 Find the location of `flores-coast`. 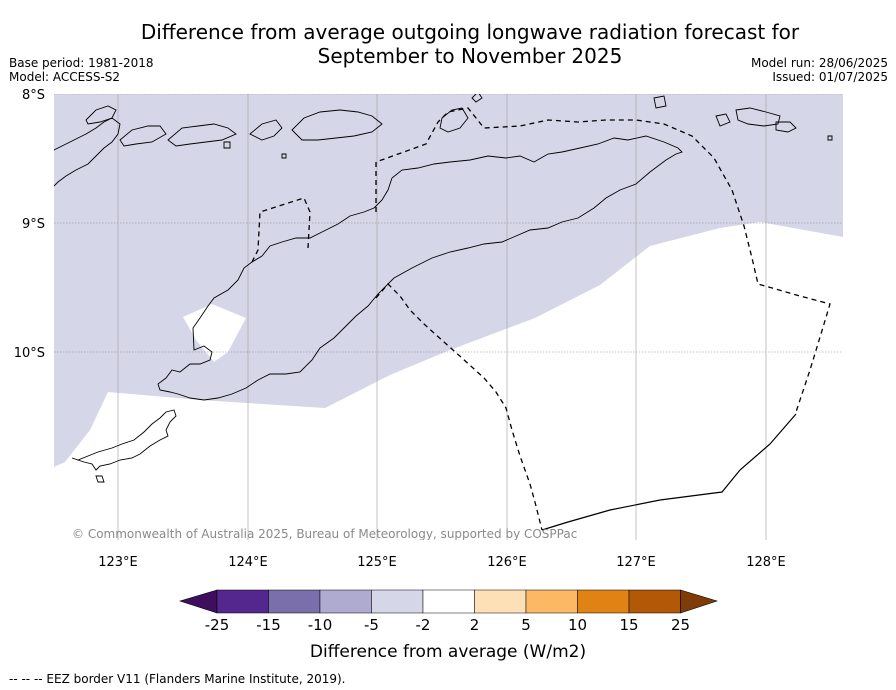

flores-coast is located at coordinates (87, 152).